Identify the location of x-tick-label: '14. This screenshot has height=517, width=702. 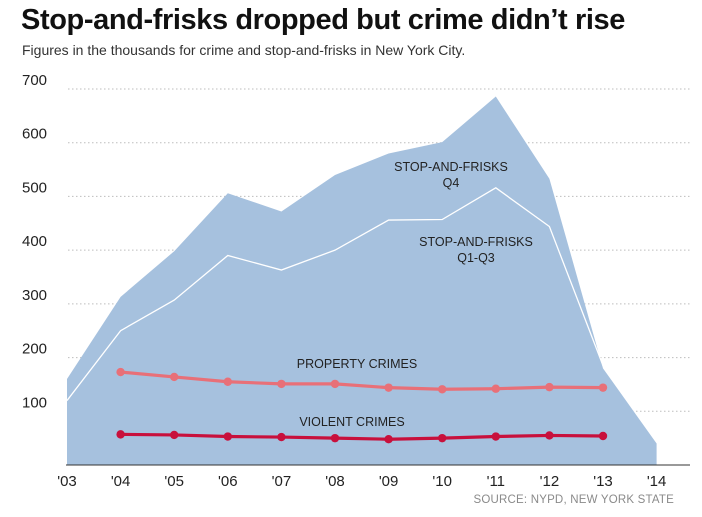
(657, 481).